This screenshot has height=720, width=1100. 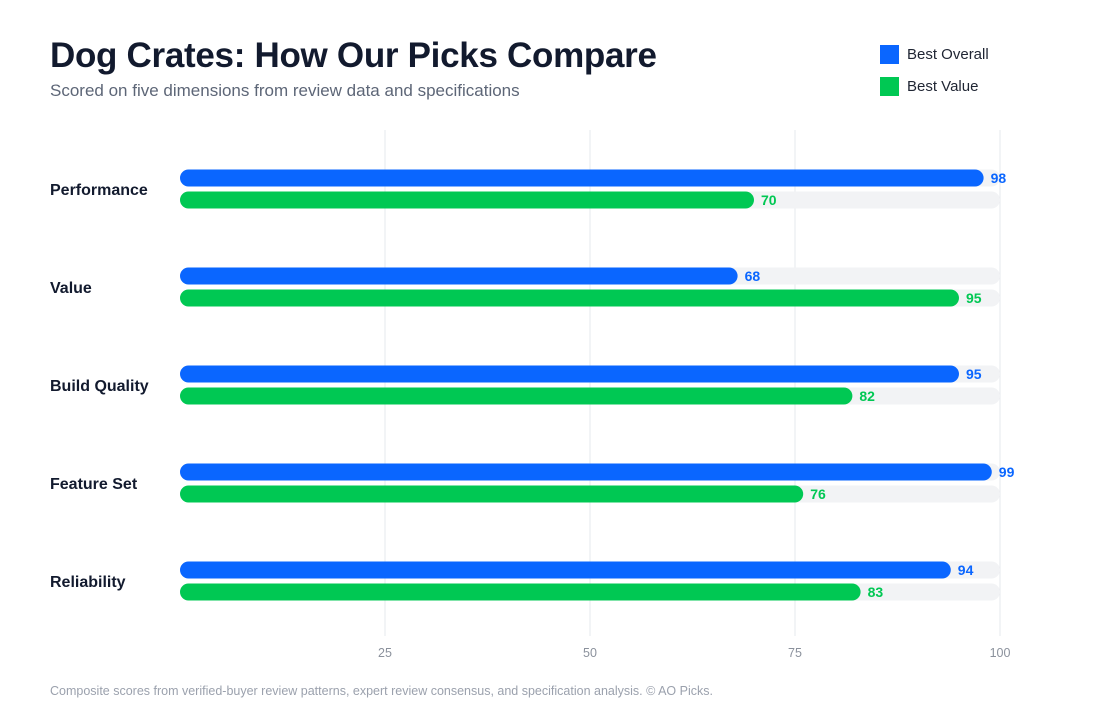 What do you see at coordinates (769, 200) in the screenshot?
I see `bar-value-label: 70` at bounding box center [769, 200].